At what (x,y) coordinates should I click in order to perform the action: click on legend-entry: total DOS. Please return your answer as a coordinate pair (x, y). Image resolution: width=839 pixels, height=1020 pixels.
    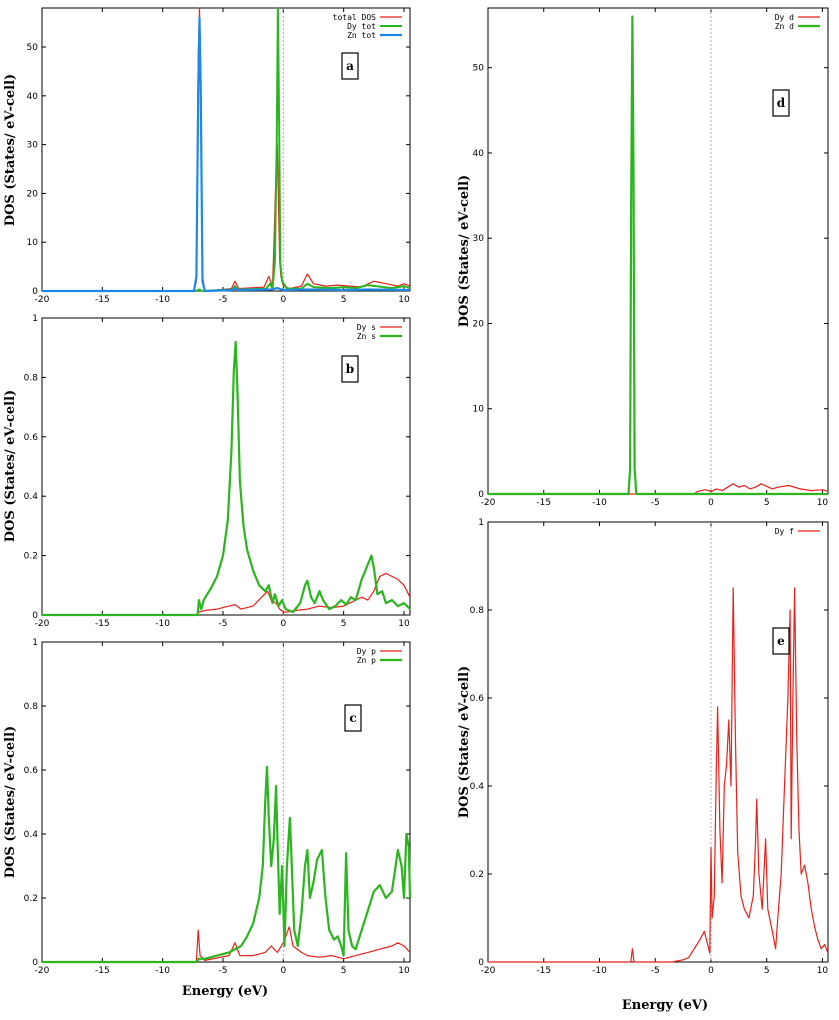
    Looking at the image, I should click on (355, 17).